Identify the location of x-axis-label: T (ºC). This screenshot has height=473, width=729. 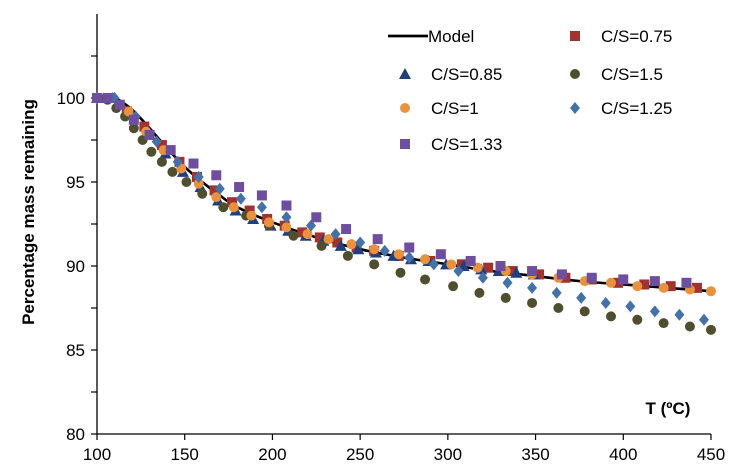
(668, 408).